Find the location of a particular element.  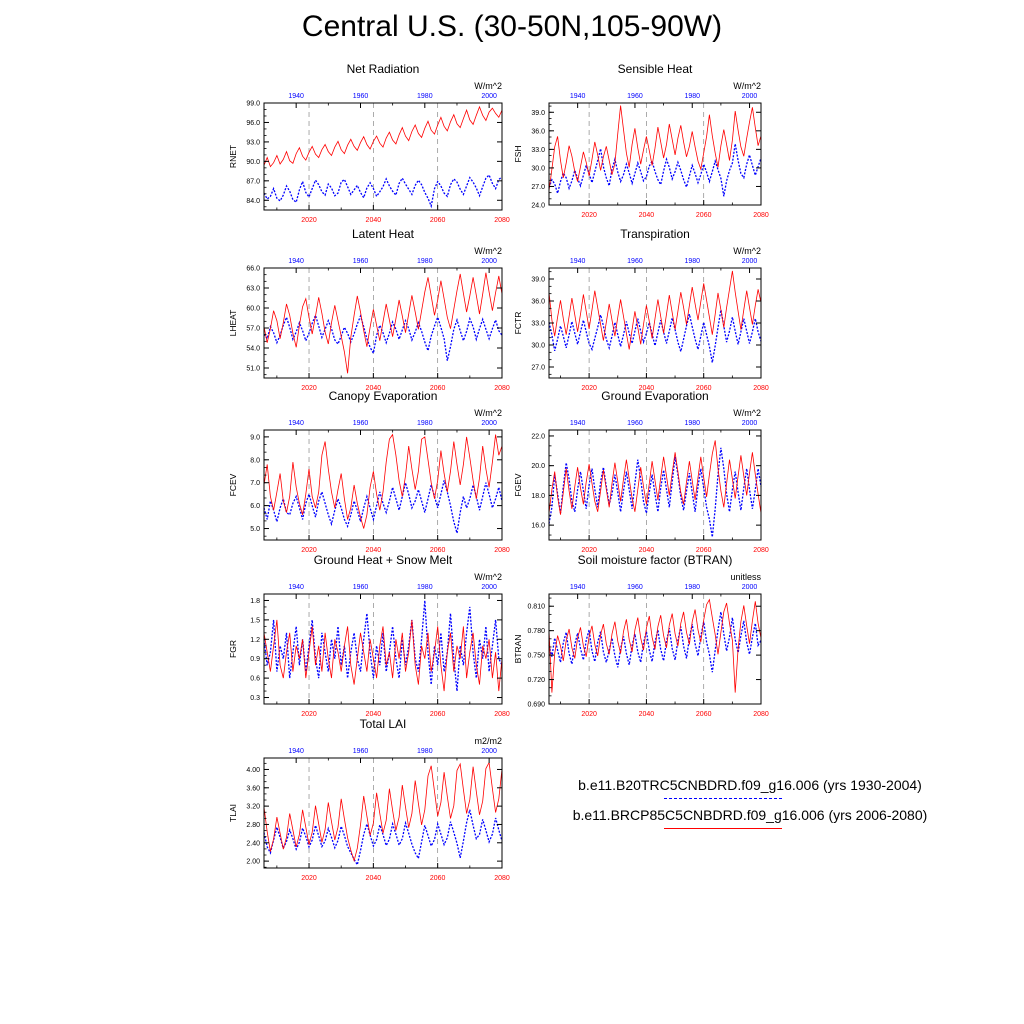

y-tick-label: 2.80 is located at coordinates (253, 825).